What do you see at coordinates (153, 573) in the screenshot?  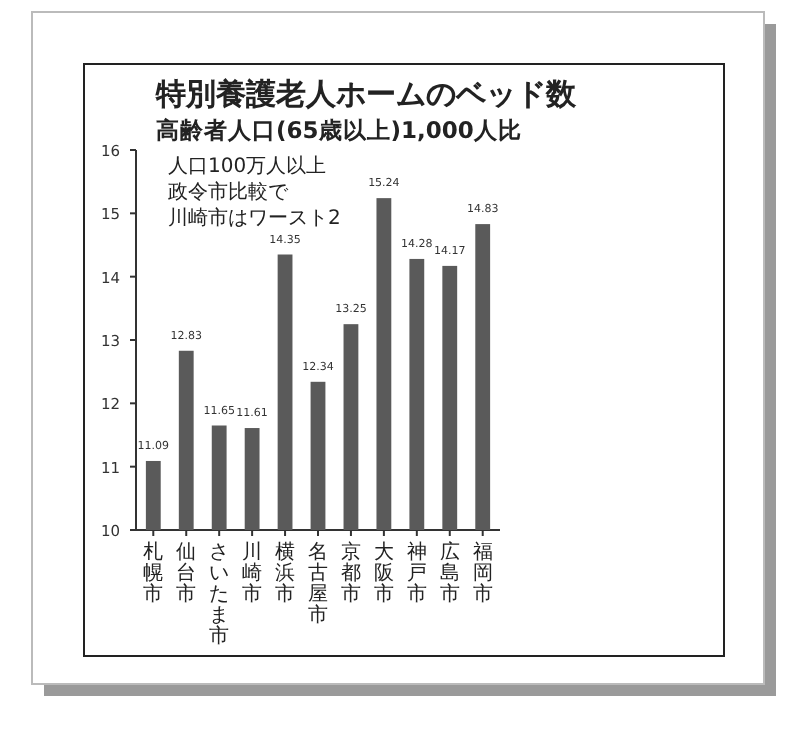 I see `x-tick-label: 札幌市` at bounding box center [153, 573].